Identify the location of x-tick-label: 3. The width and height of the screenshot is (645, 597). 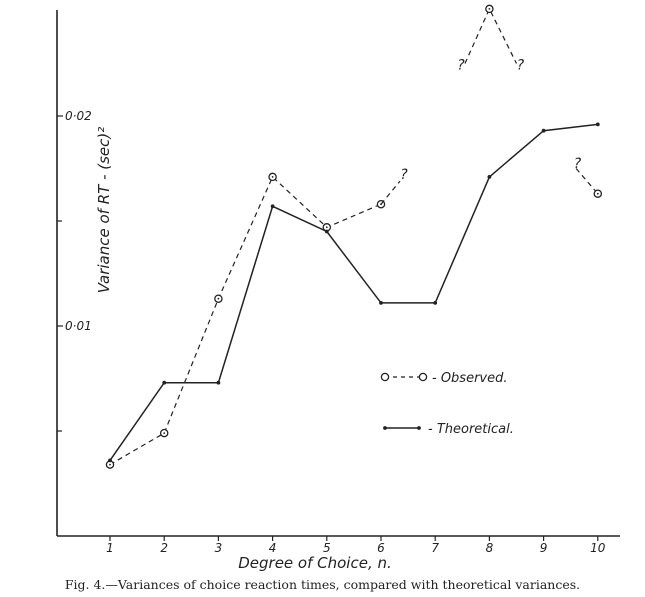
(219, 548).